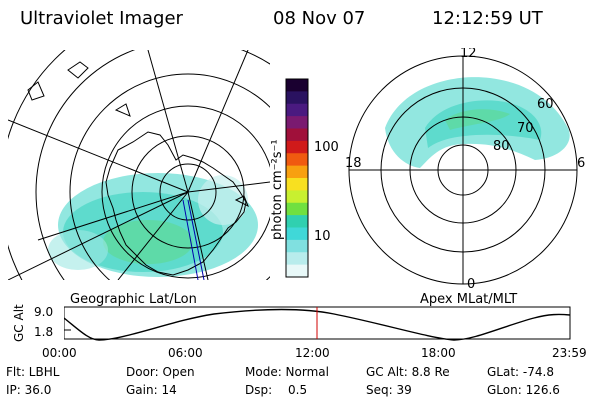  I want to click on mlt-label-18: 18, so click(353, 163).